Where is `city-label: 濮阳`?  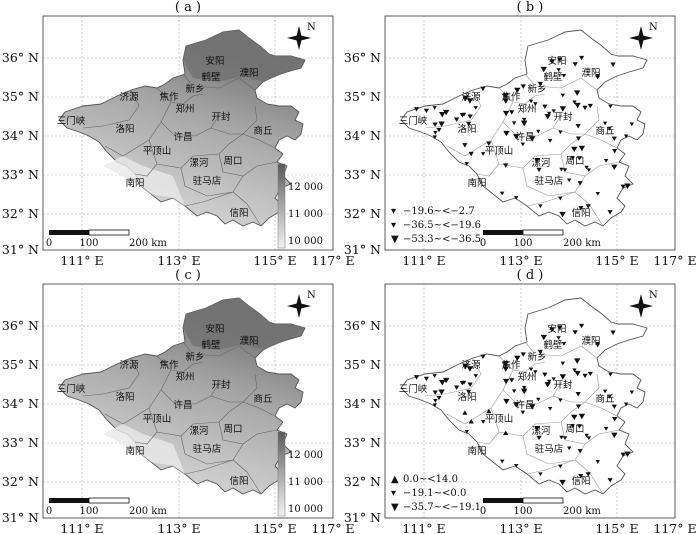
city-label: 濮阳 is located at coordinates (590, 341).